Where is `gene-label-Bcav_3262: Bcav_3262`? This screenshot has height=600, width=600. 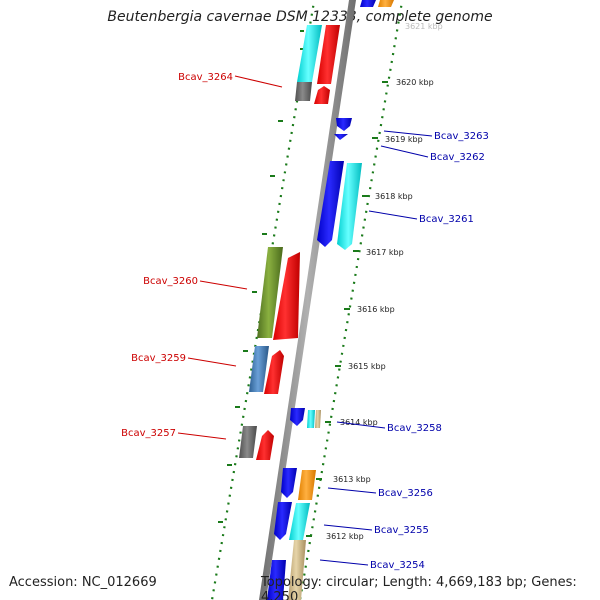
gene-label-Bcav_3262: Bcav_3262 is located at coordinates (457, 157).